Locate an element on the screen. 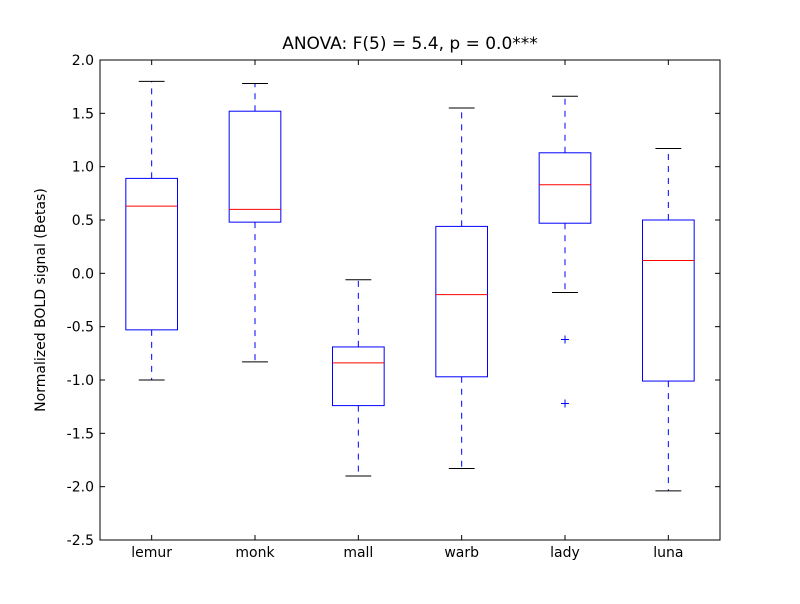 The height and width of the screenshot is (604, 800). y-tick-label: -1.5 is located at coordinates (80, 434).